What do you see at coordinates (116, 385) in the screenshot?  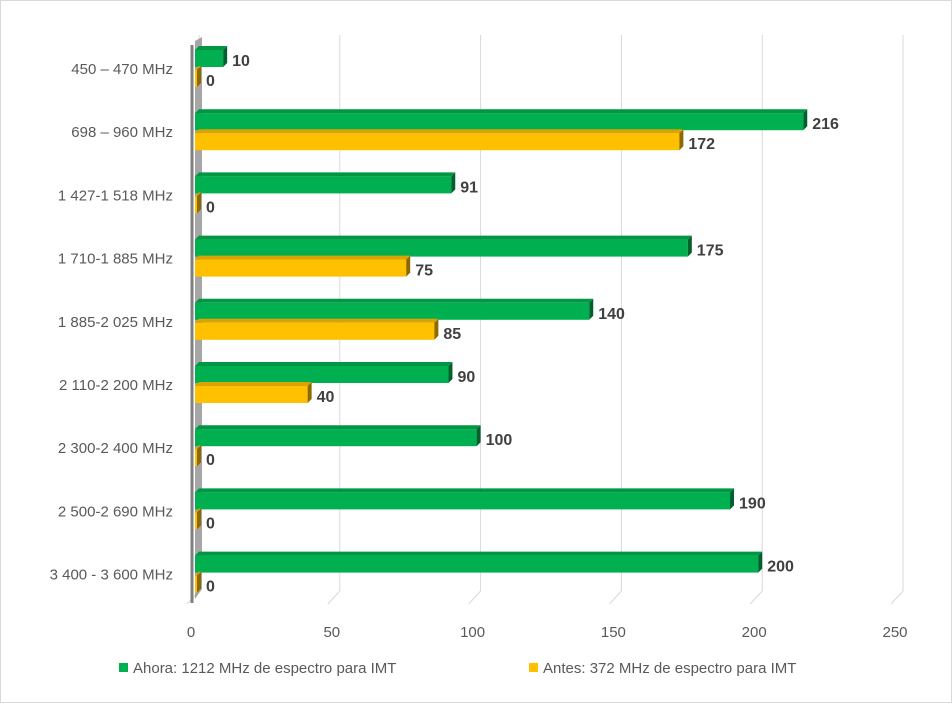 I see `category-label: 2 110-2 200 MHz` at bounding box center [116, 385].